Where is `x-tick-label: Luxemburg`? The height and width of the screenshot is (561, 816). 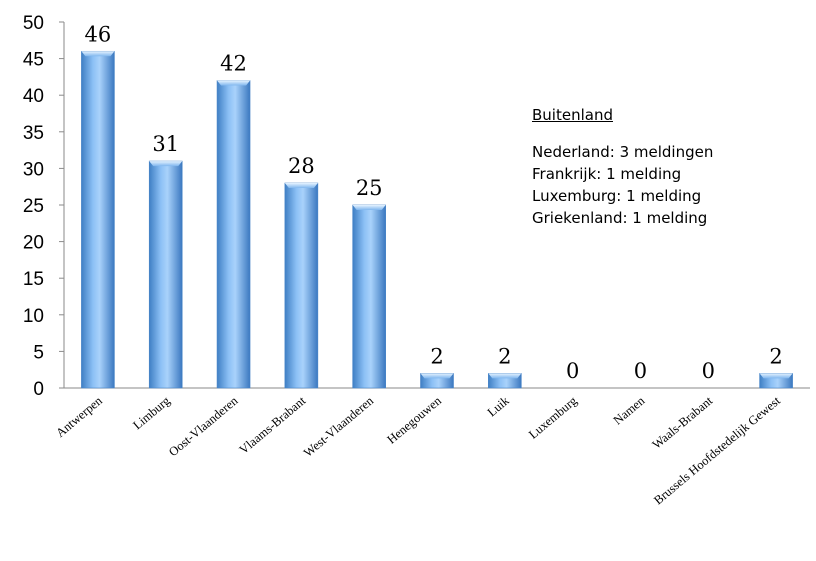
x-tick-label: Luxemburg is located at coordinates (553, 417).